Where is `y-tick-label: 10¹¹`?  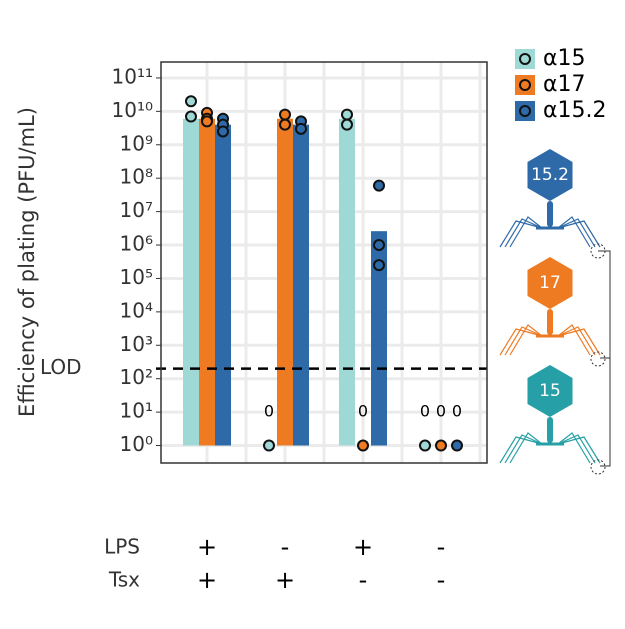
y-tick-label: 10¹¹ is located at coordinates (132, 76).